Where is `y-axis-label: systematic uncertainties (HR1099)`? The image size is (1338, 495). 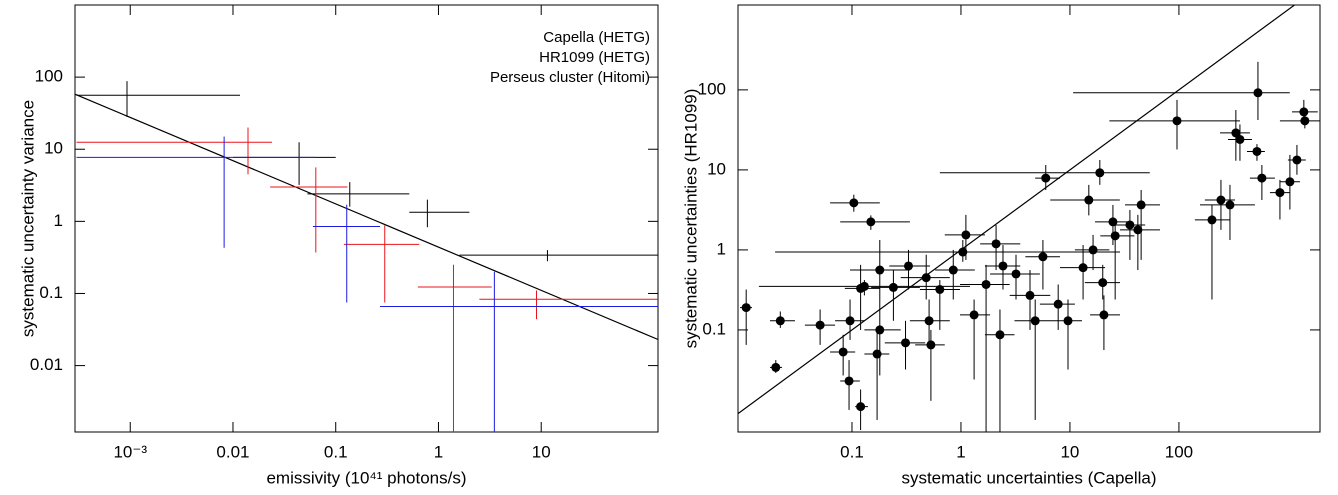 y-axis-label: systematic uncertainties (HR1099) is located at coordinates (690, 219).